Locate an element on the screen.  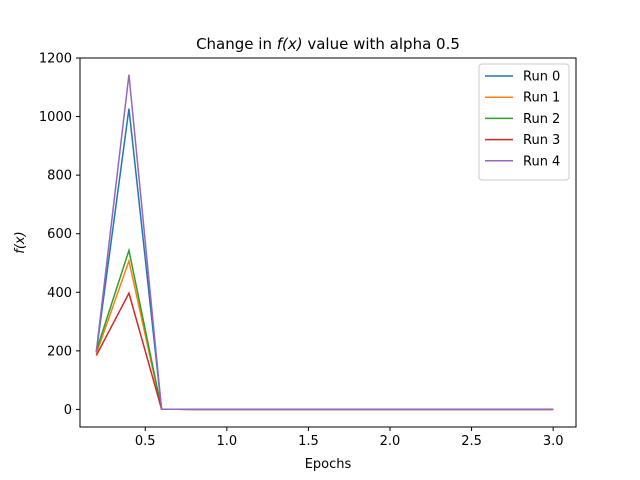
x-tick-label: 1.0 is located at coordinates (226, 441).